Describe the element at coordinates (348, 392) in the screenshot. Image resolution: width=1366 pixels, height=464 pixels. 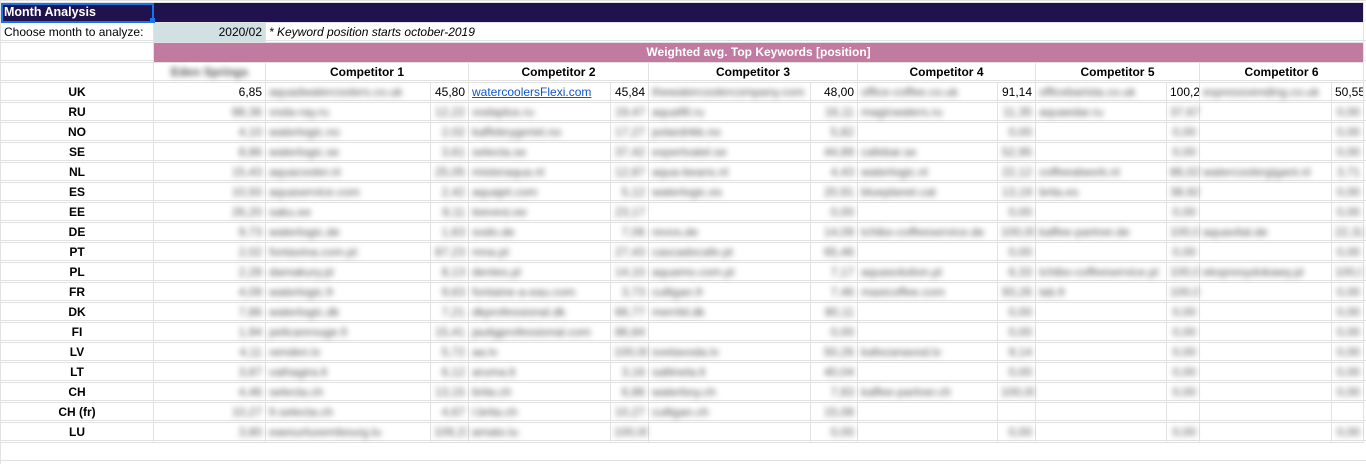
I see `competitor-site-cell: selecta.ch` at that location.